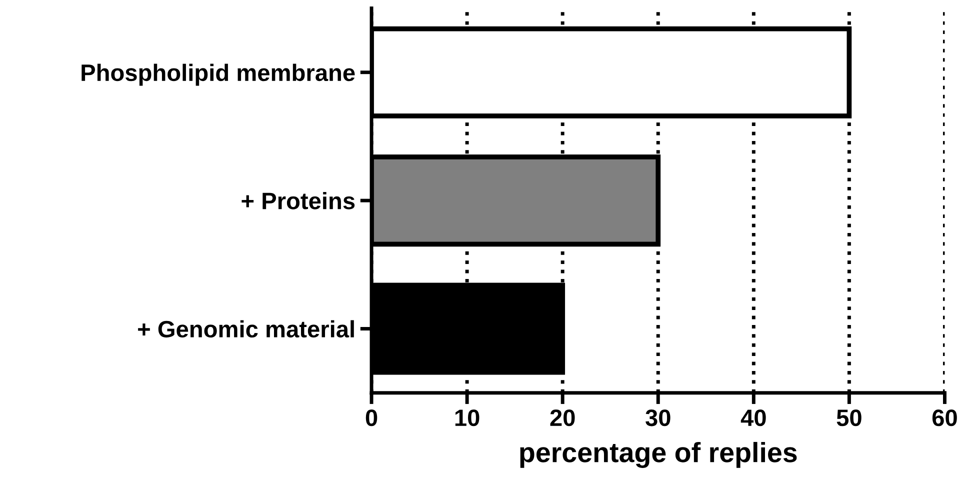 The width and height of the screenshot is (965, 485). What do you see at coordinates (246, 329) in the screenshot?
I see `y-tick-label: + Genomic material` at bounding box center [246, 329].